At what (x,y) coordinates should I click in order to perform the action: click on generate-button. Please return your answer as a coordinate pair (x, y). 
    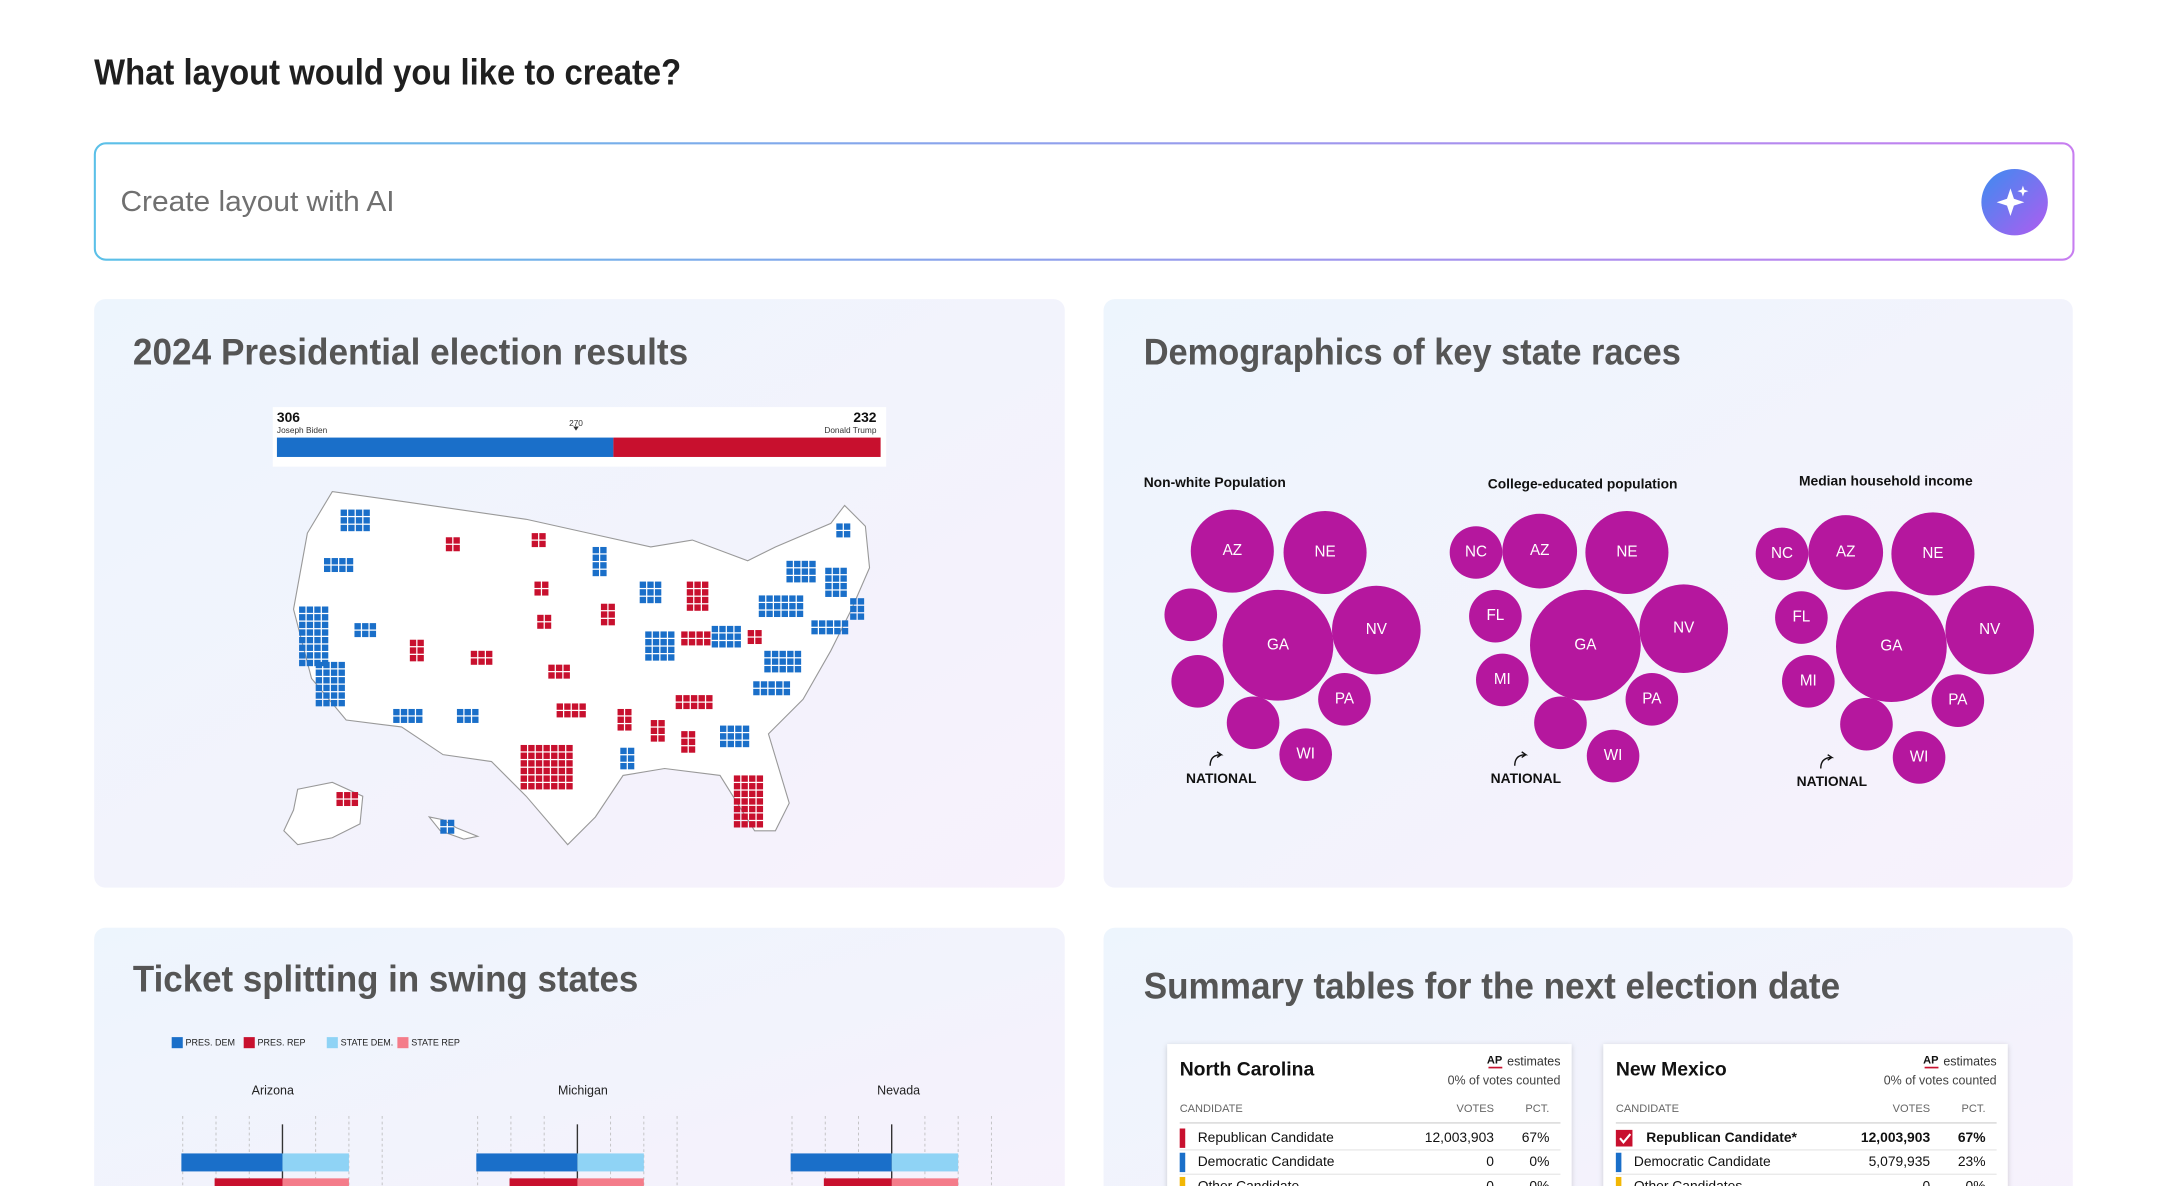
    Looking at the image, I should click on (2014, 202).